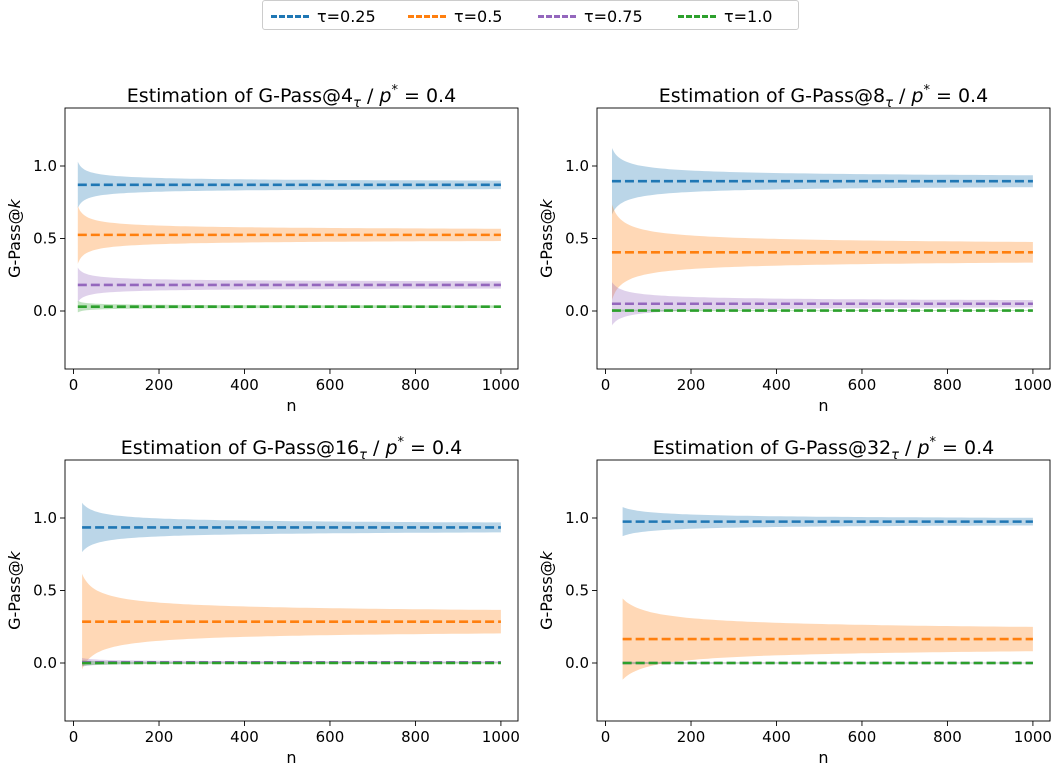  Describe the element at coordinates (291, 449) in the screenshot. I see `chart-title: Estimation of G-Pass@16τ / p* = 0.4` at that location.